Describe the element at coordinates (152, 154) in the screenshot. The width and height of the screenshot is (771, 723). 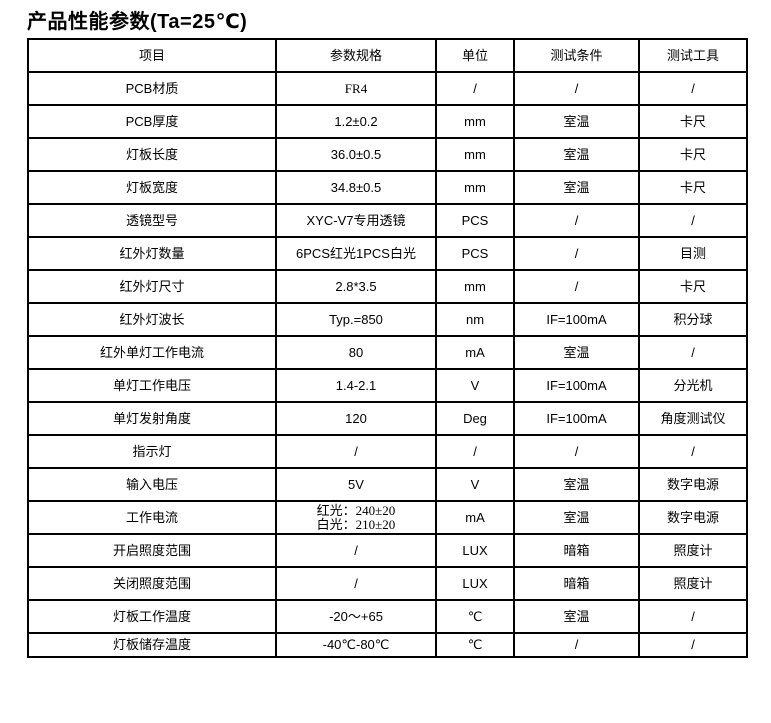
I see `cell-item: 灯板长度` at that location.